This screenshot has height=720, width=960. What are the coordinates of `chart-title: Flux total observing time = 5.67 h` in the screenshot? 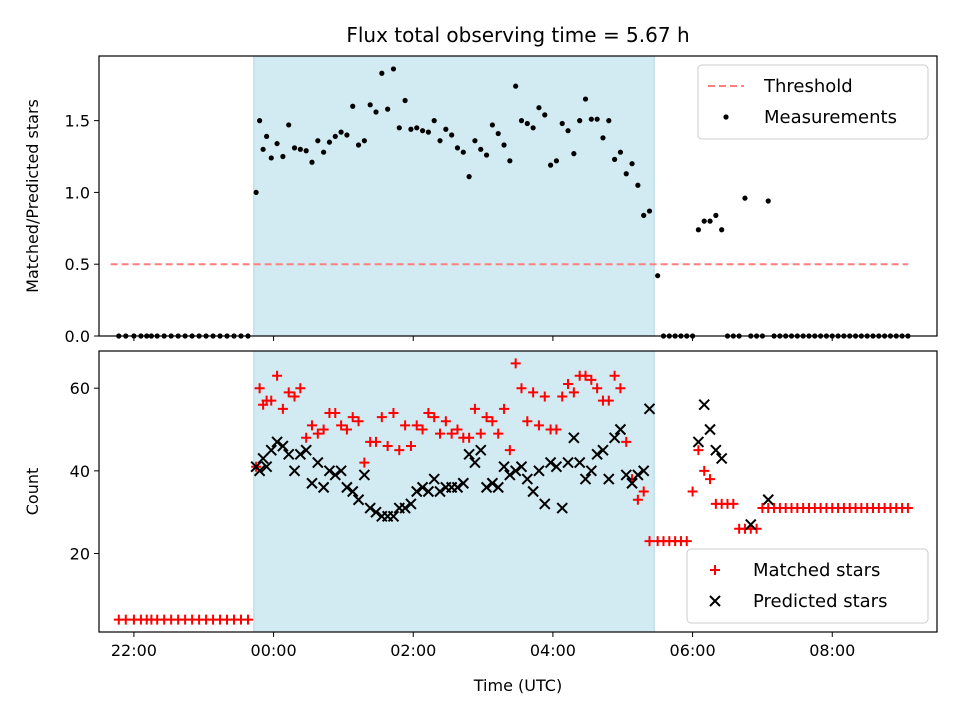 It's located at (517, 35).